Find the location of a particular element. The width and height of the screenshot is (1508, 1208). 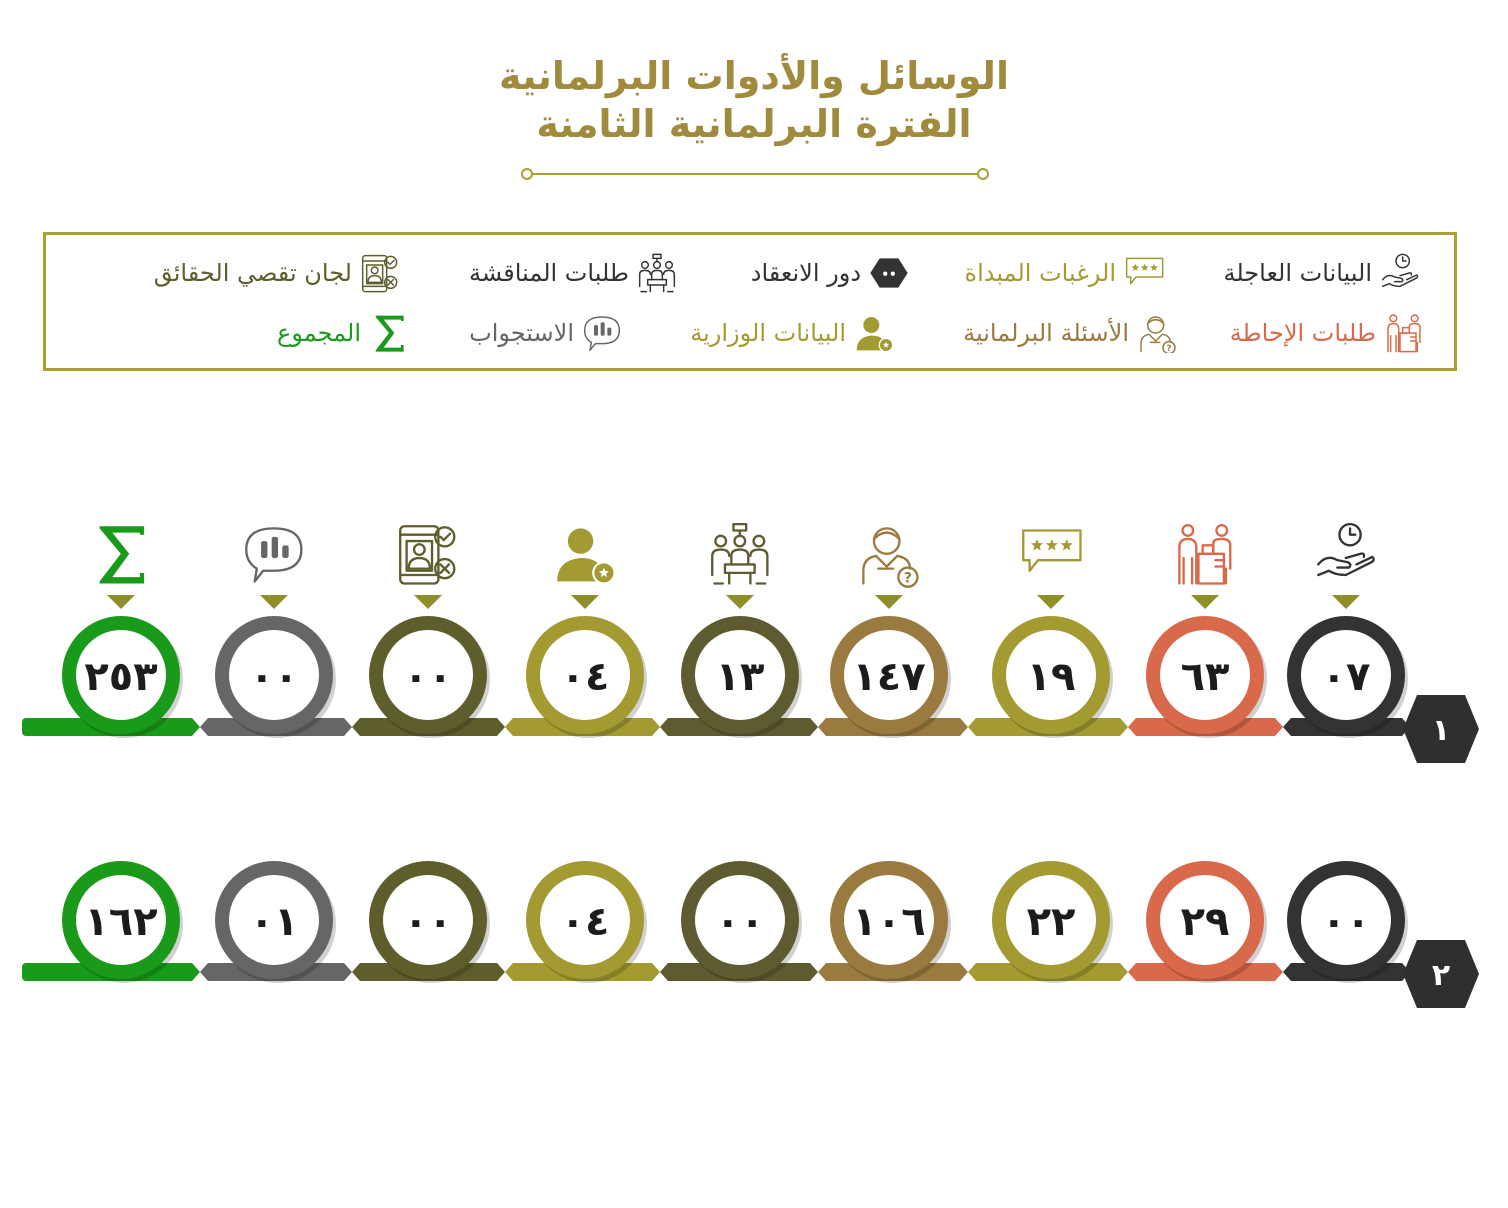

legend-item: البيانات الوزارية is located at coordinates (792, 333).